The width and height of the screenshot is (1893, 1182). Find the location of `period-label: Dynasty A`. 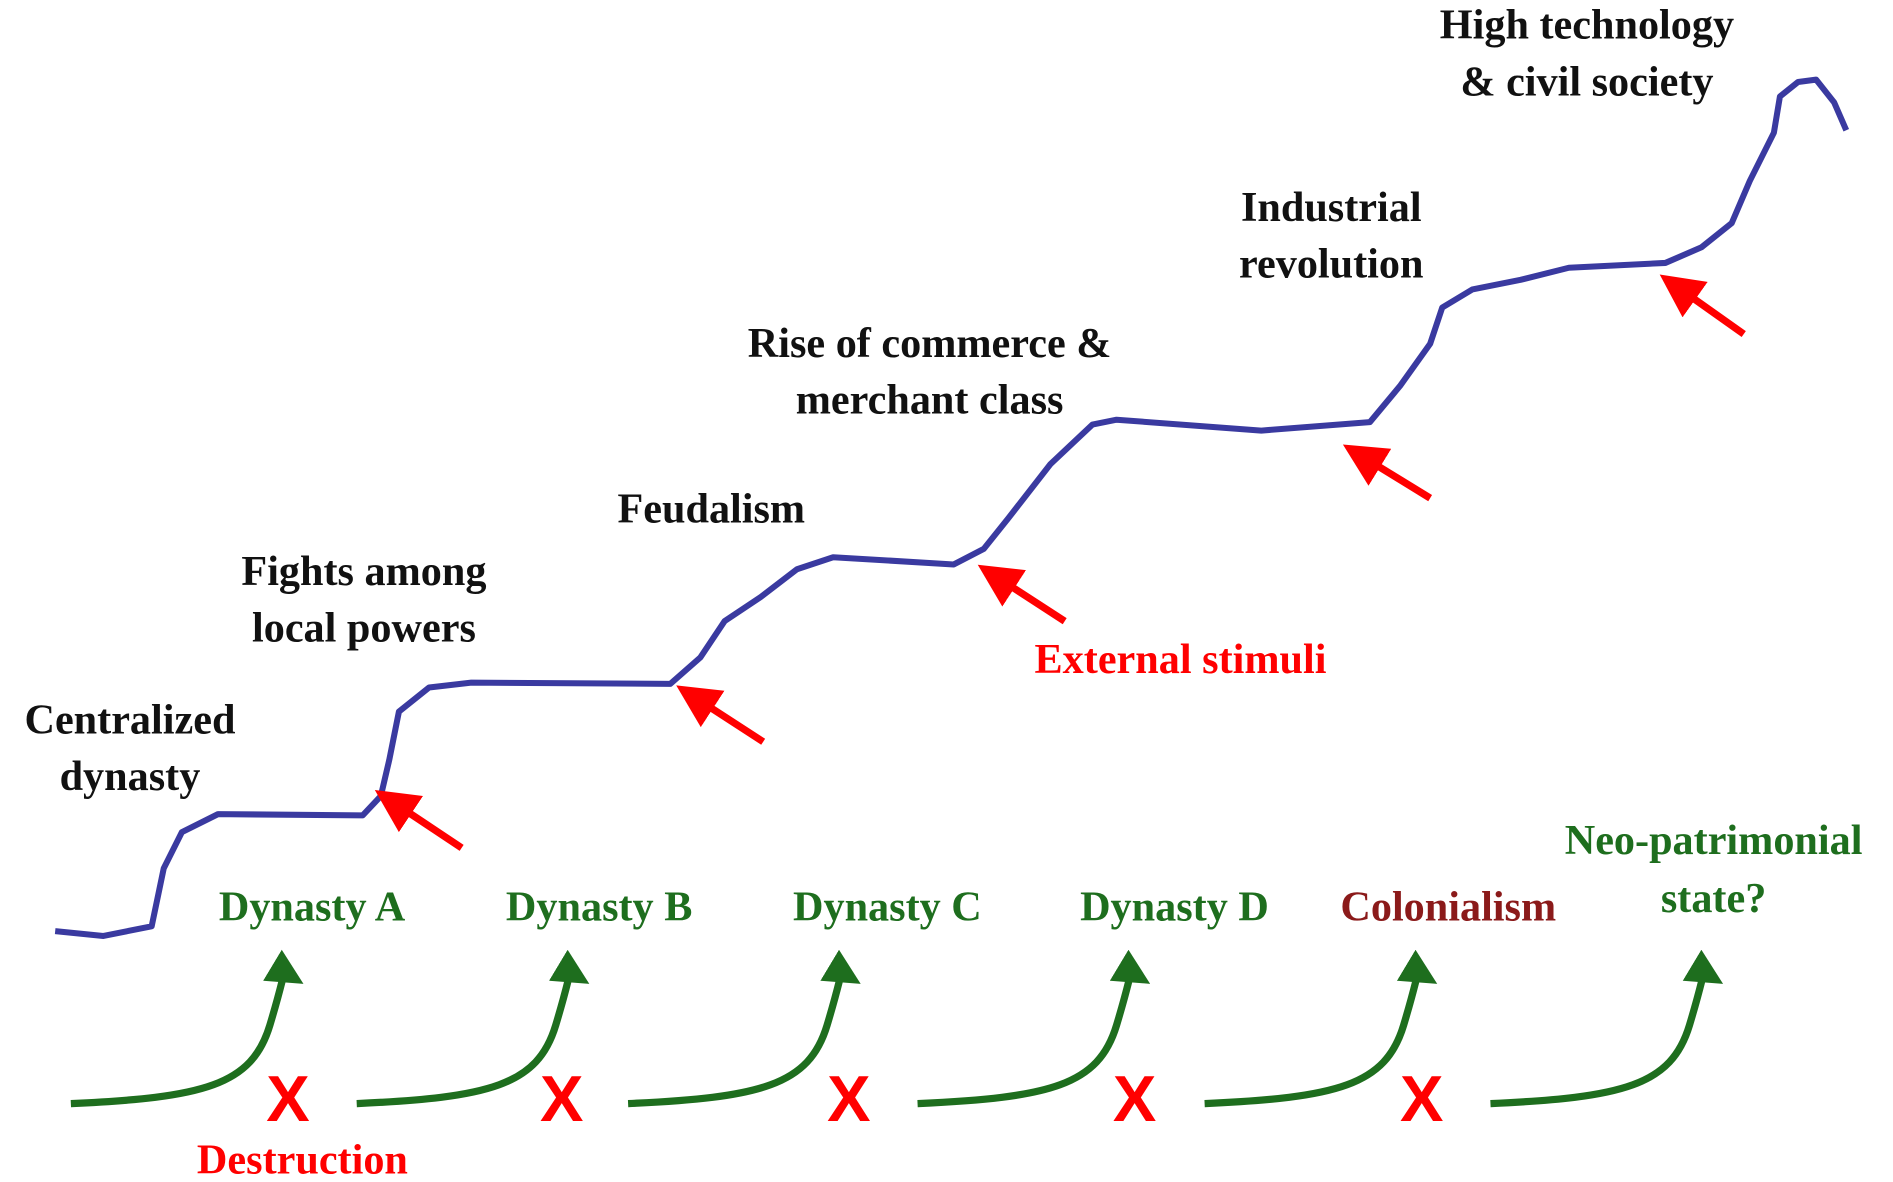

period-label: Dynasty A is located at coordinates (312, 906).